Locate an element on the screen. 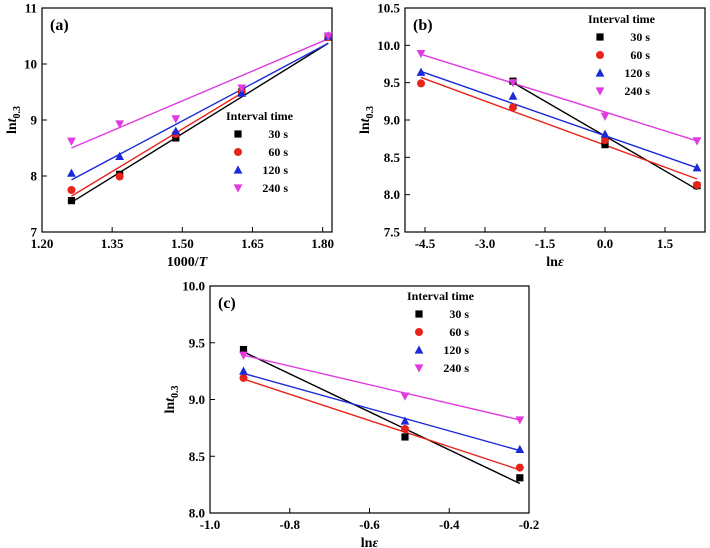 This screenshot has height=548, width=710. y-tick-label: 7 is located at coordinates (34, 232).